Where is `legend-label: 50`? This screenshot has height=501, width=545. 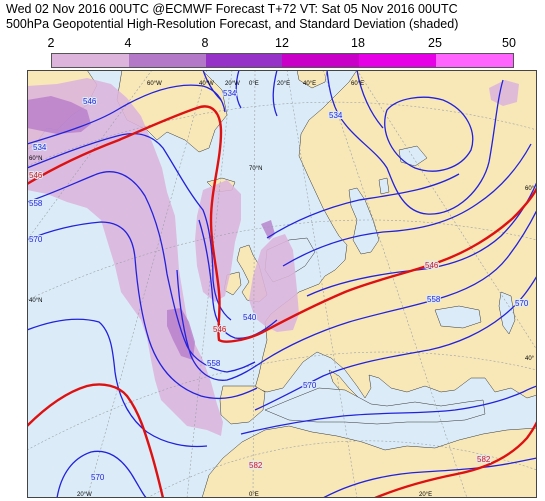 legend-label: 50 is located at coordinates (509, 43).